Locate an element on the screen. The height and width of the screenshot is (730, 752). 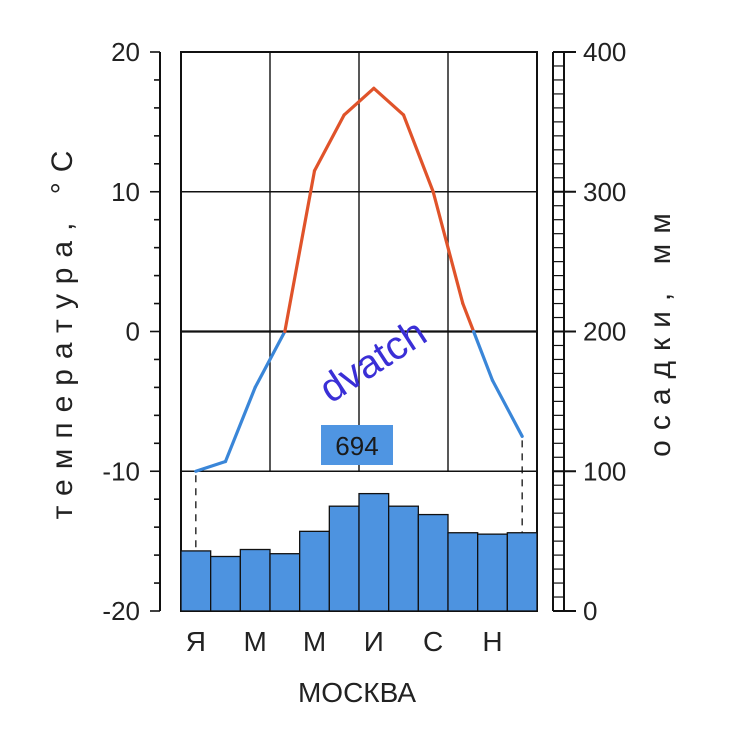
station-name: МОСКВА is located at coordinates (357, 692).